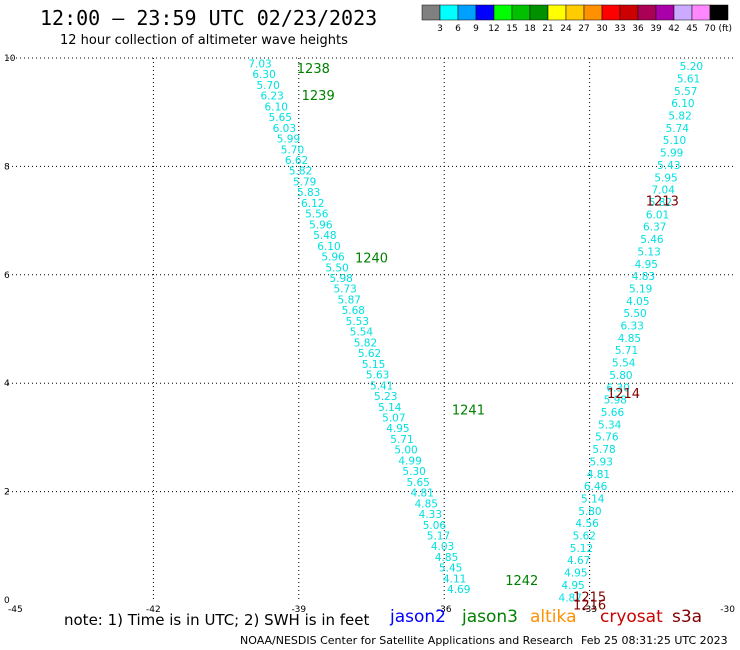 The image size is (740, 650). I want to click on data-point-label: 5.34, so click(610, 425).